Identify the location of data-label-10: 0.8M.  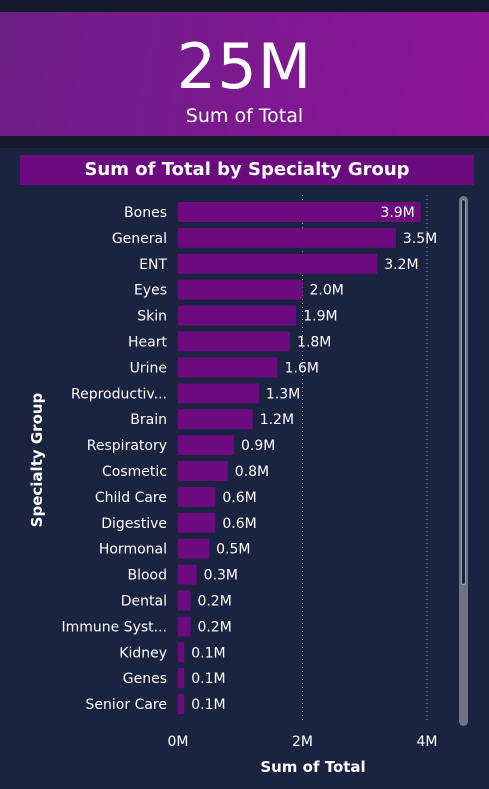
(252, 472).